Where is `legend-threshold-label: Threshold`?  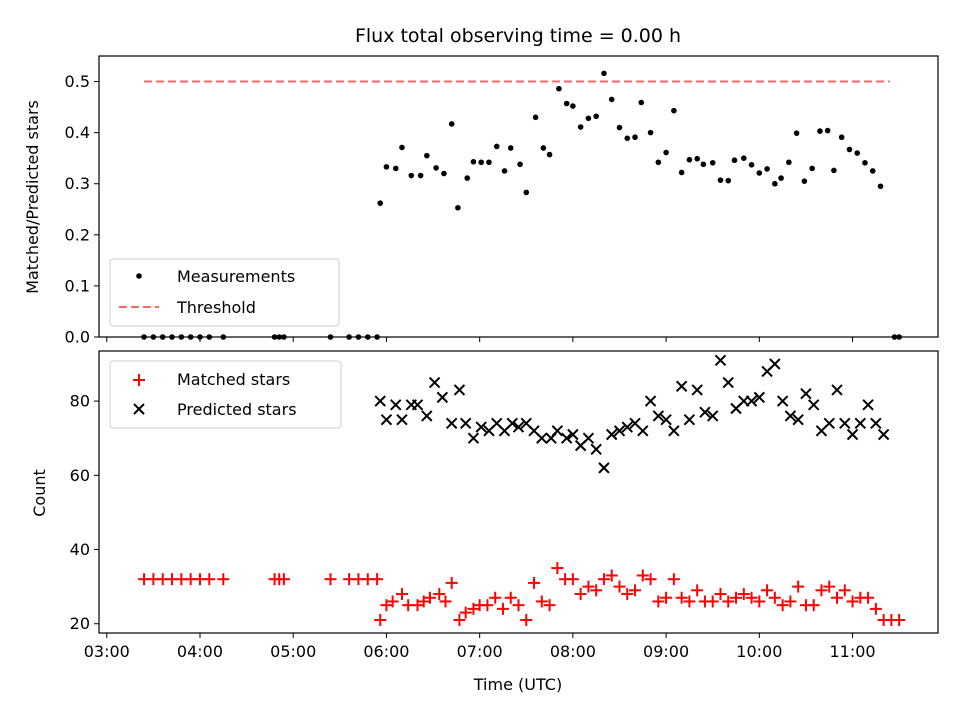 legend-threshold-label: Threshold is located at coordinates (216, 307).